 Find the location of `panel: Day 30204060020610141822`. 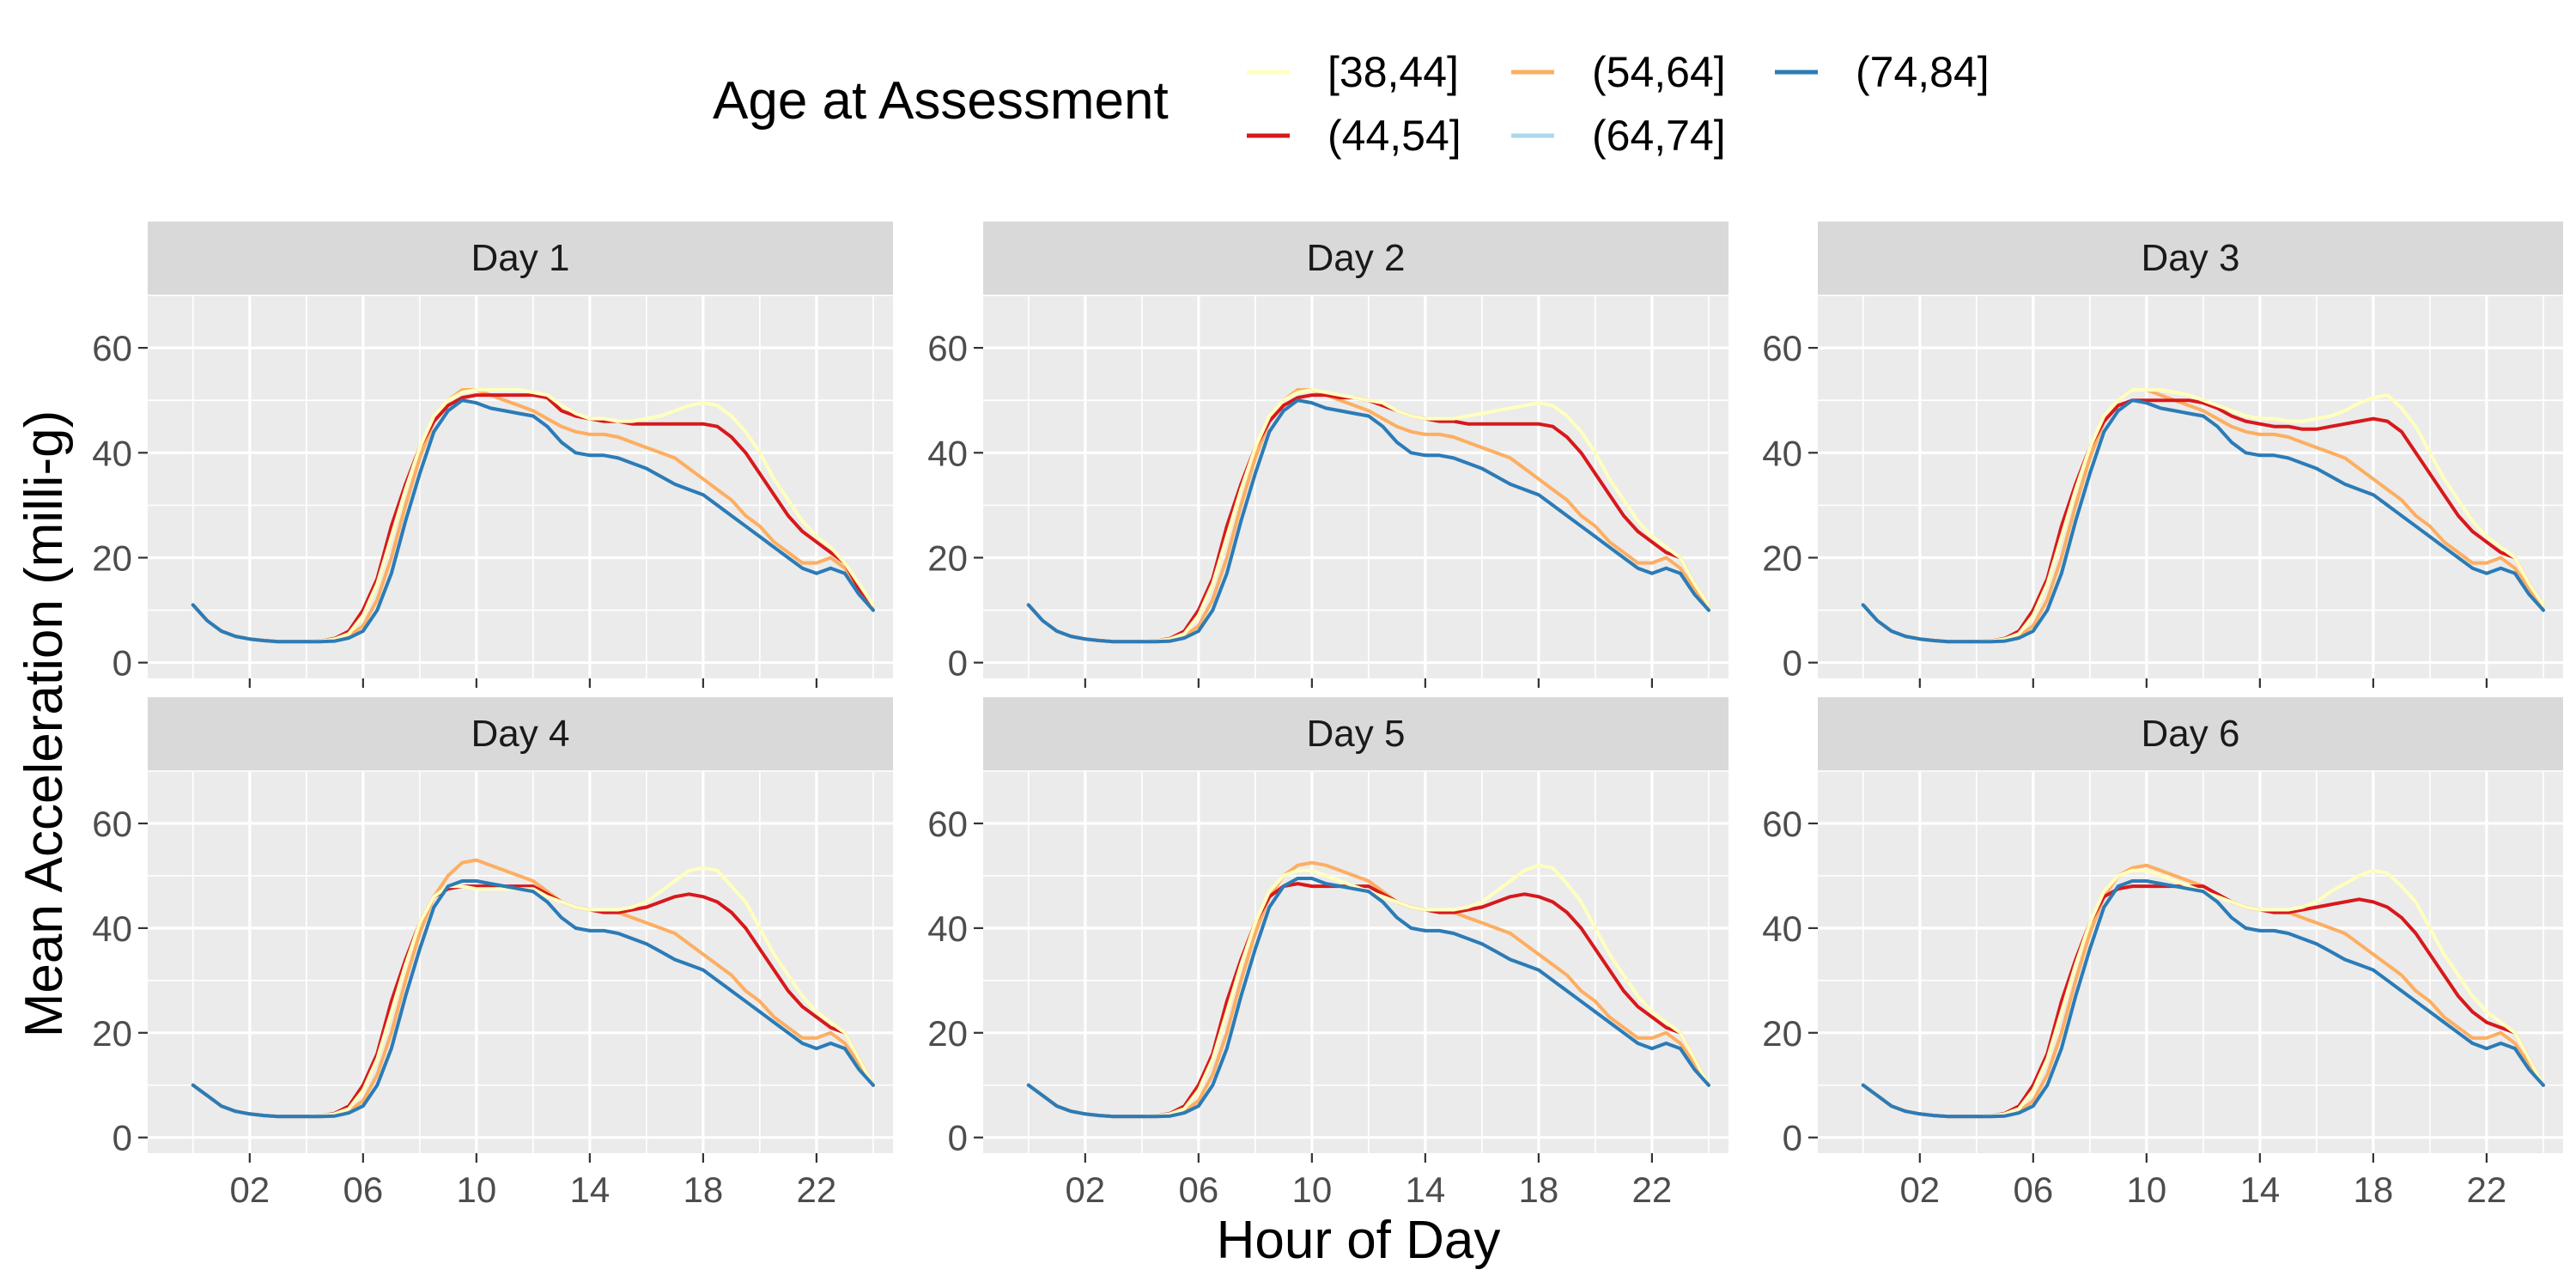

panel: Day 30204060020610141822 is located at coordinates (2163, 479).